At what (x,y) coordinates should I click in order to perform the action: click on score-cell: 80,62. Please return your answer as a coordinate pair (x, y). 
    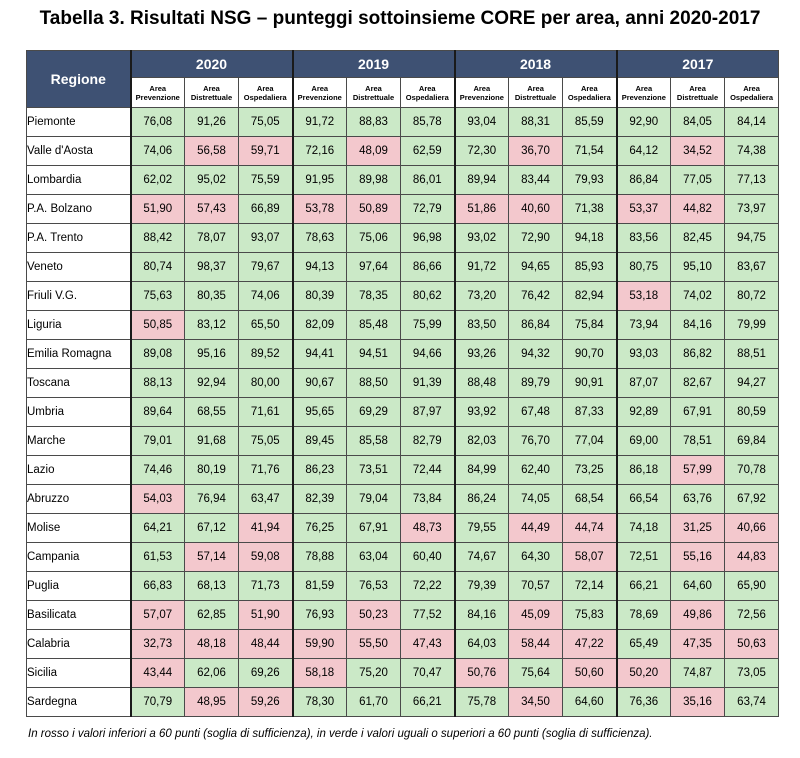
    Looking at the image, I should click on (428, 296).